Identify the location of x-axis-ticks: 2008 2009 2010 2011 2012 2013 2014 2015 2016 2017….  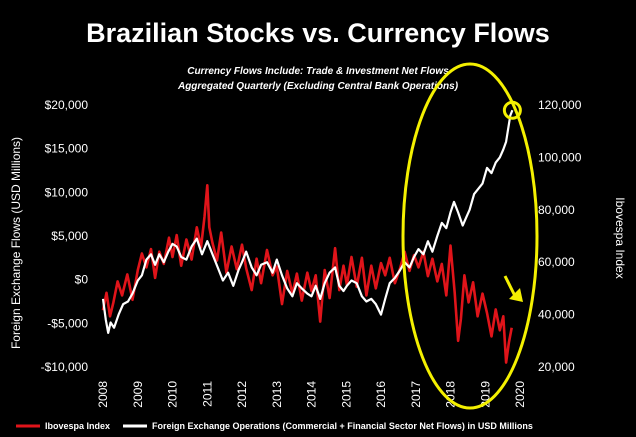
(311, 394).